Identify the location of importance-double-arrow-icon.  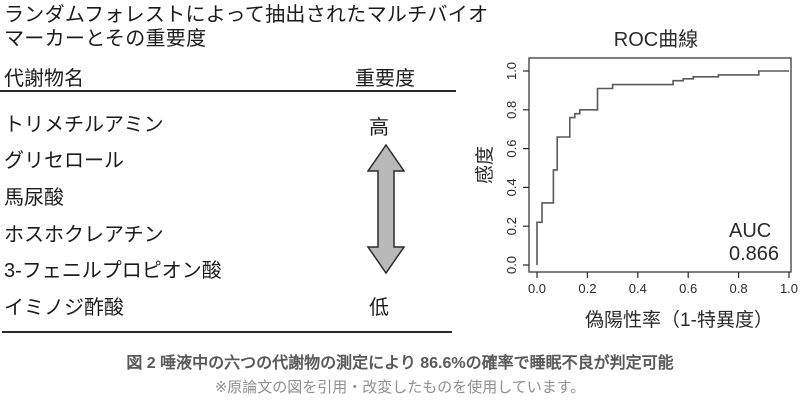
(386, 209).